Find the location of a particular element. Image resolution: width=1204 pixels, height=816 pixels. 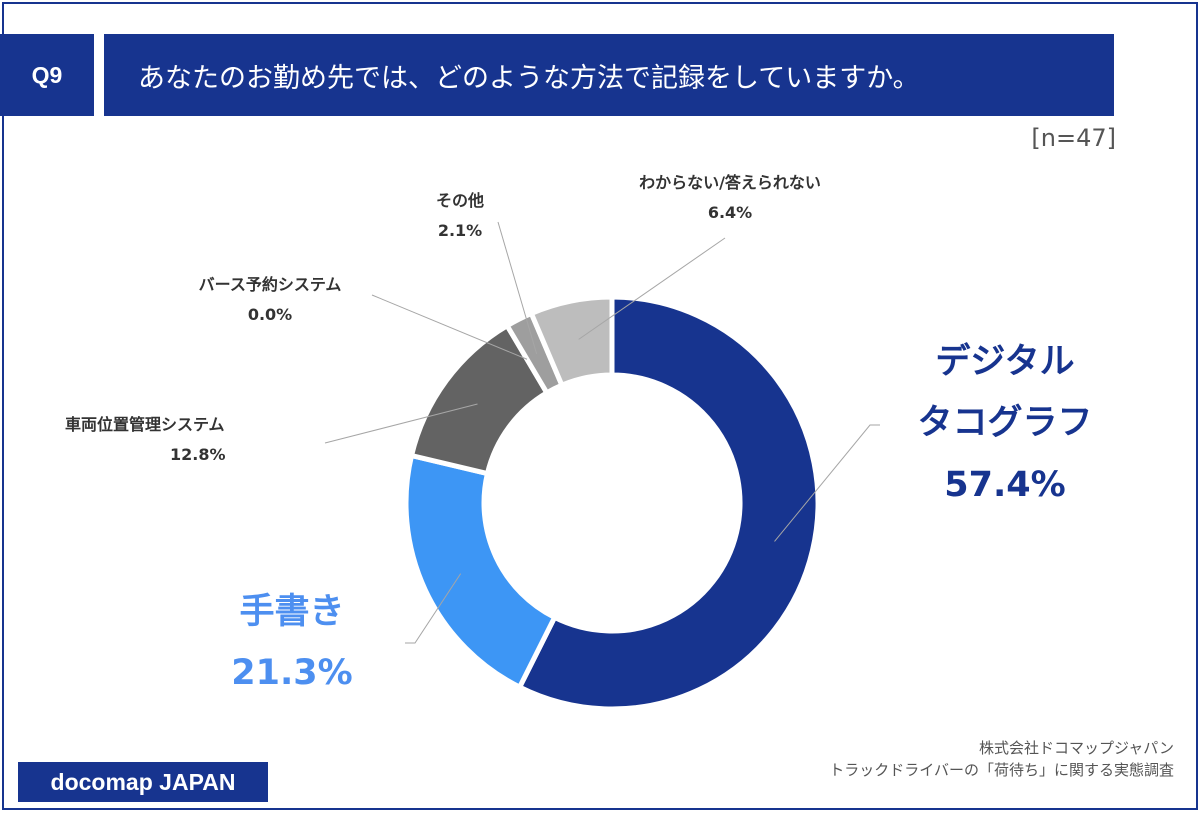

slice-label-vehicle-location: 車両位置管理システム 12.8% is located at coordinates (195, 440).